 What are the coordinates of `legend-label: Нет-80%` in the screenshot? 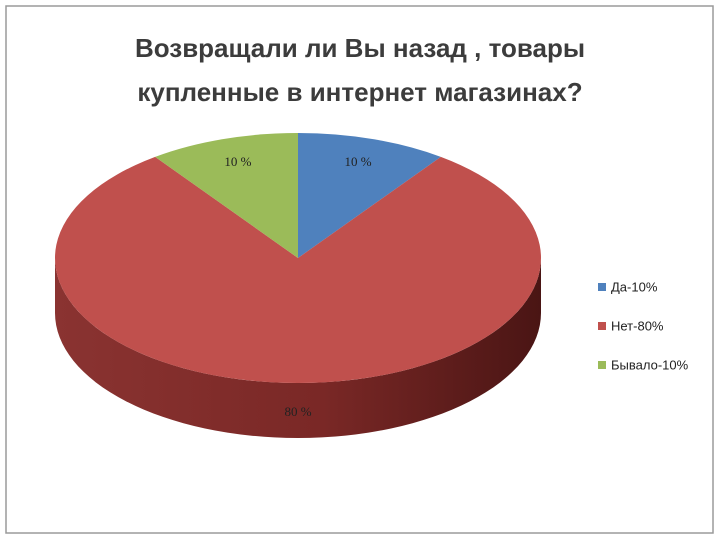 It's located at (637, 325).